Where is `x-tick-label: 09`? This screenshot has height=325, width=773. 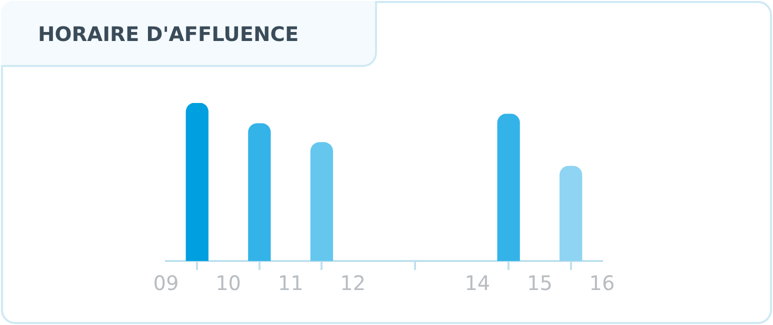 x-tick-label: 09 is located at coordinates (166, 283).